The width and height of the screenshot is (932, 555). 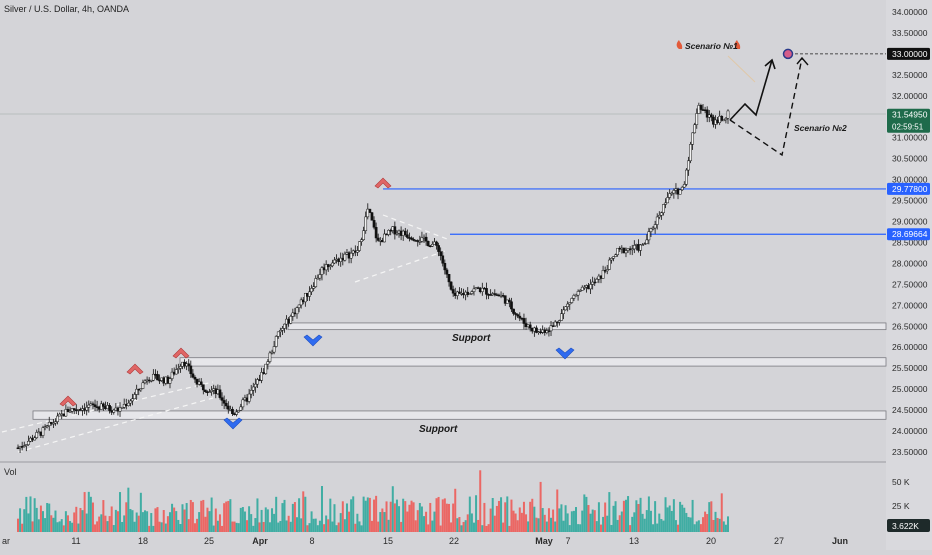 What do you see at coordinates (910, 263) in the screenshot?
I see `price-tick: 28.00000` at bounding box center [910, 263].